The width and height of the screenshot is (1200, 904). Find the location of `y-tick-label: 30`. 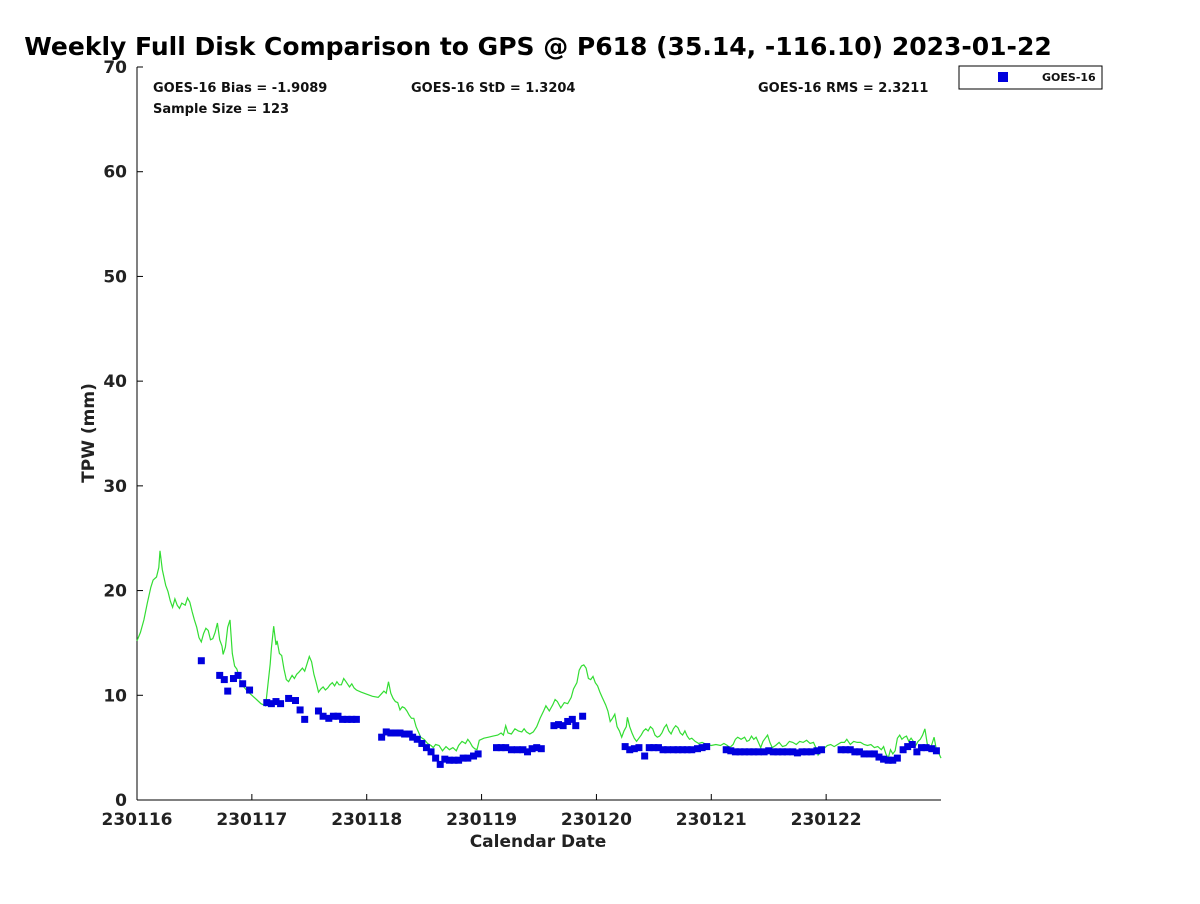

y-tick-label: 30 is located at coordinates (115, 487).